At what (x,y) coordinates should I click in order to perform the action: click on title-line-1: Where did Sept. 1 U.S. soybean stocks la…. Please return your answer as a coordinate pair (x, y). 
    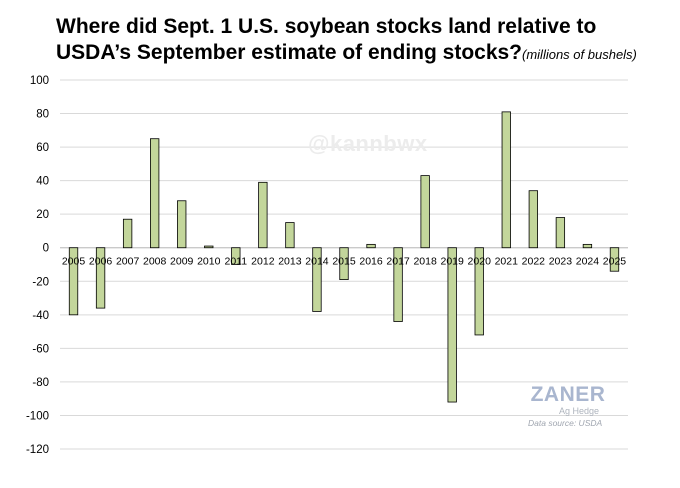
    Looking at the image, I should click on (326, 26).